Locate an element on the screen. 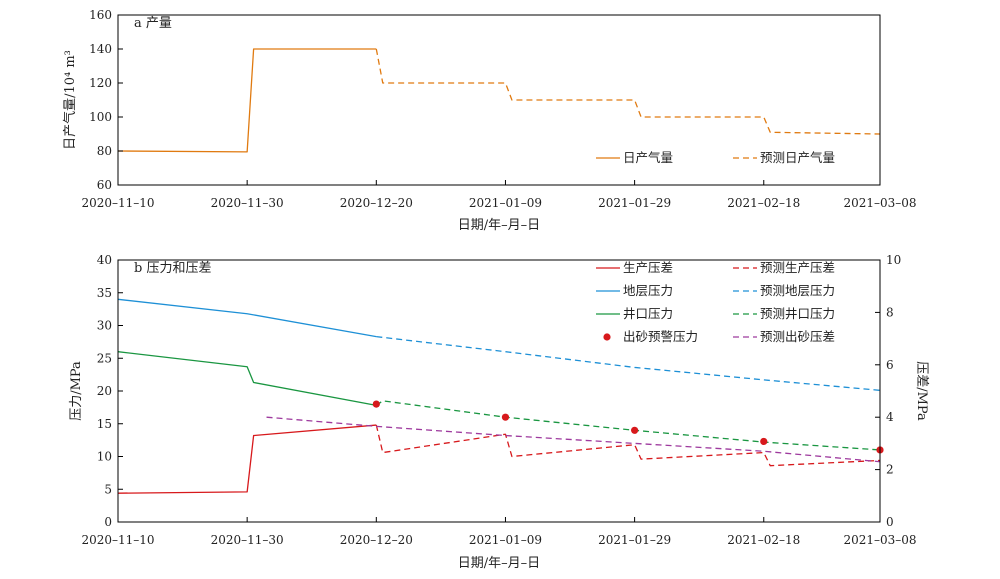 The height and width of the screenshot is (579, 1000). panel-b-y-axis-title-left: 压力/MPa is located at coordinates (76, 391).